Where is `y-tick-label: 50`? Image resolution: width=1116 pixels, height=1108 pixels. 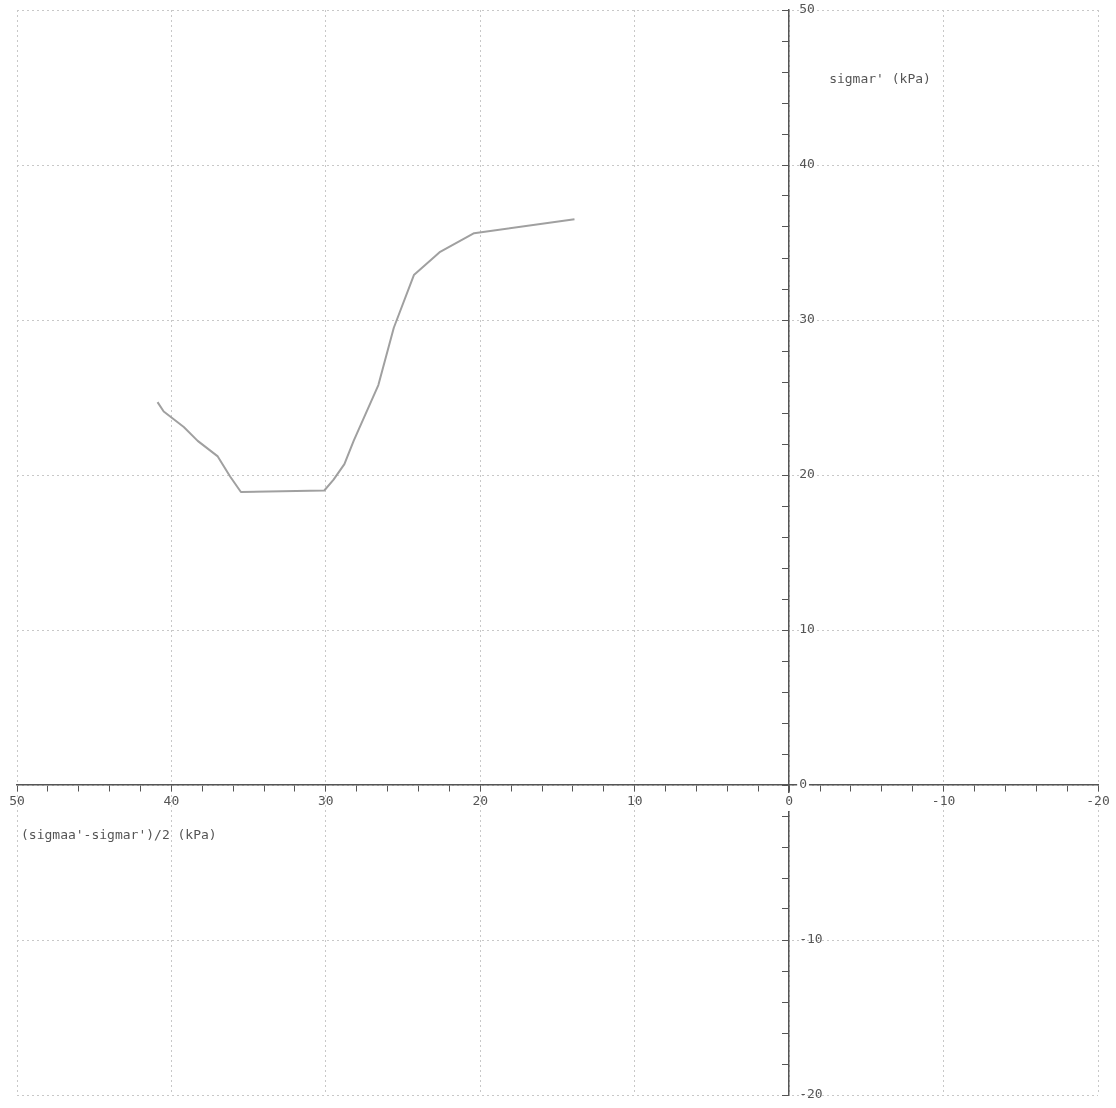
y-tick-label: 50 is located at coordinates (807, 9).